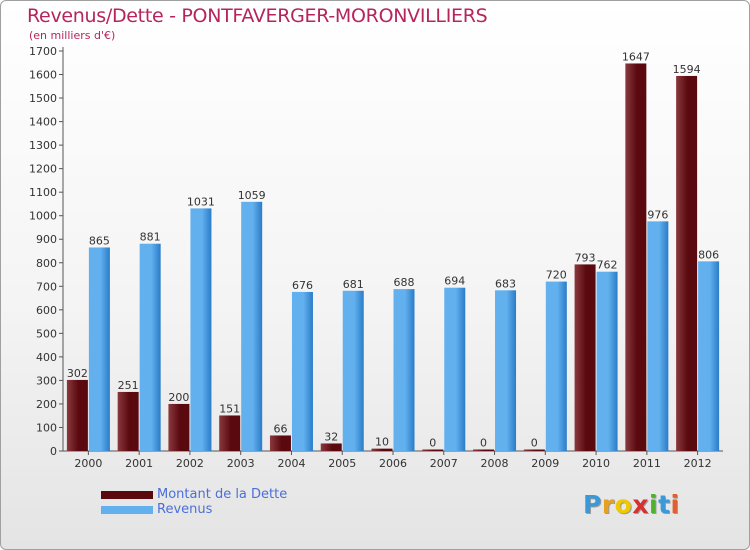  What do you see at coordinates (708, 254) in the screenshot?
I see `data-label: 806` at bounding box center [708, 254].